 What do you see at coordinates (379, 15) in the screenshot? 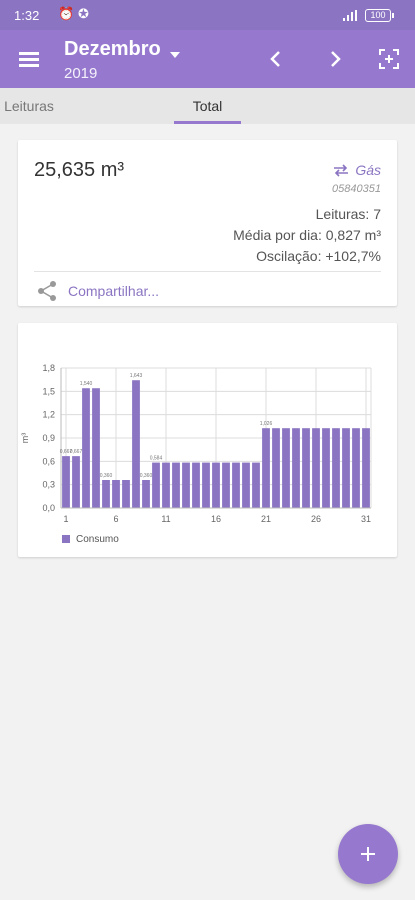
I see `battery-icon: 100` at bounding box center [379, 15].